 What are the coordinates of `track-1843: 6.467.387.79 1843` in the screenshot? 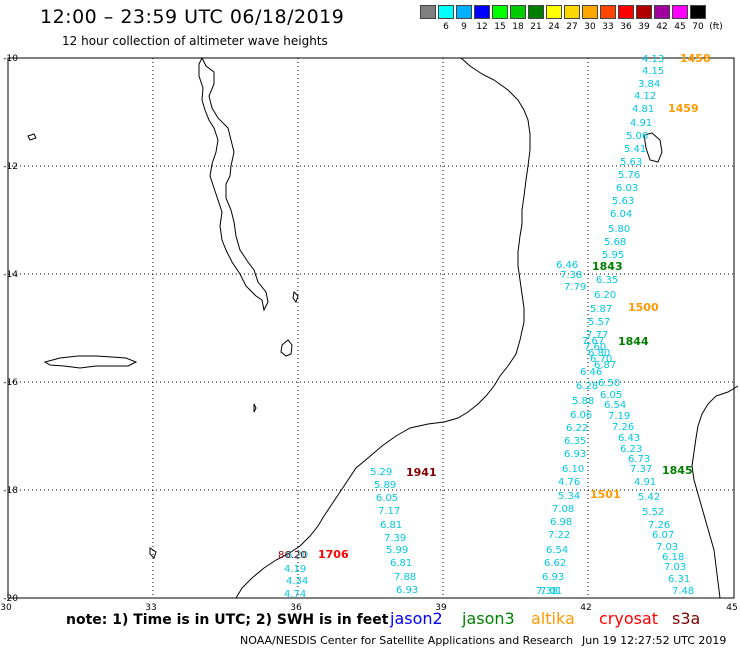 It's located at (589, 276).